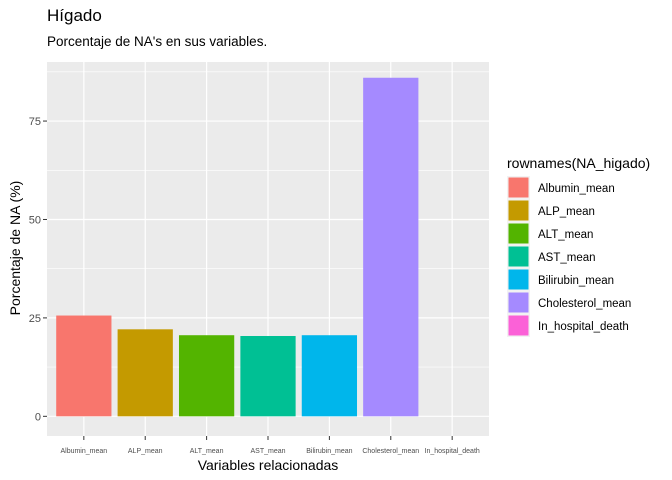  What do you see at coordinates (584, 304) in the screenshot?
I see `legend-label: Cholesterol_mean` at bounding box center [584, 304].